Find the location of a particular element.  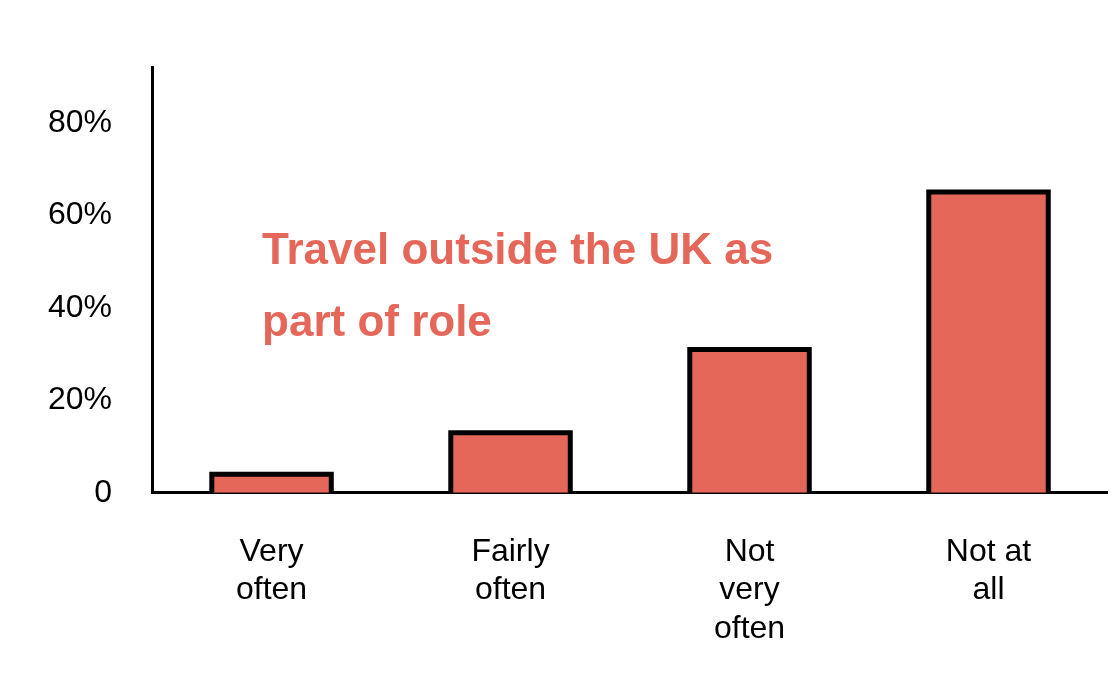

x-tick-label: Fairly often is located at coordinates (510, 569).